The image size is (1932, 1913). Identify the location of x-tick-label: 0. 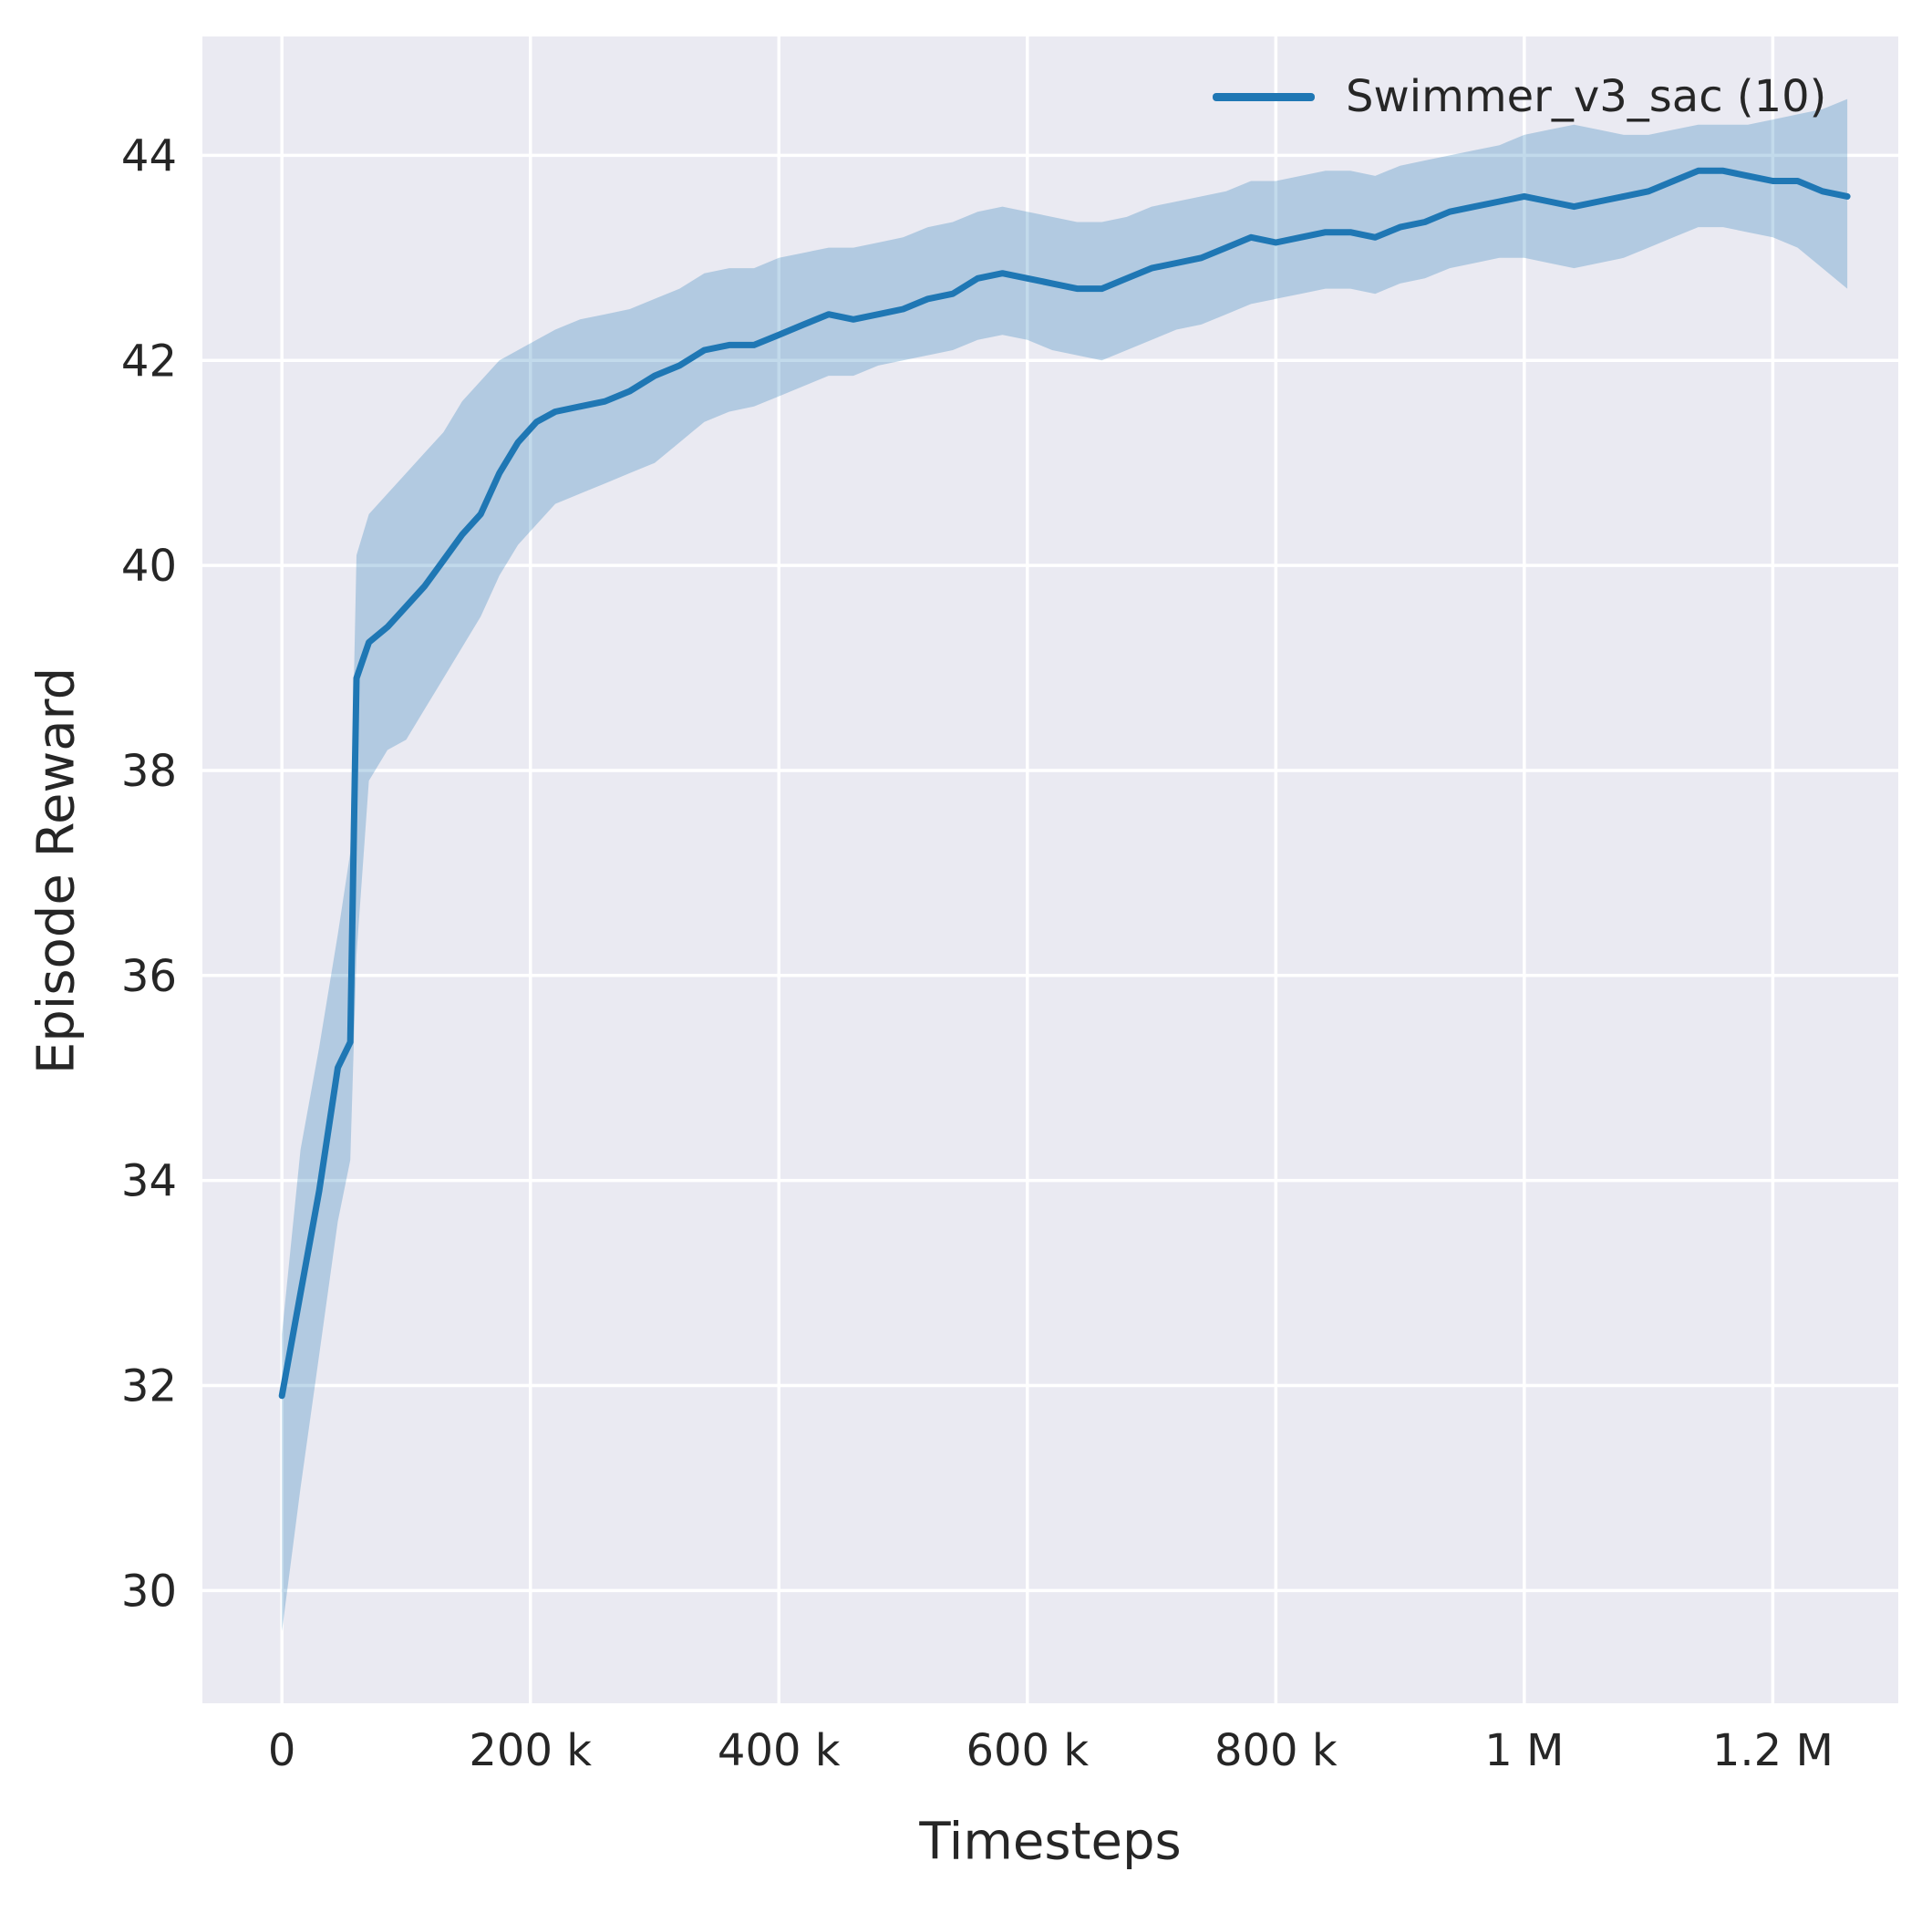
(282, 1750).